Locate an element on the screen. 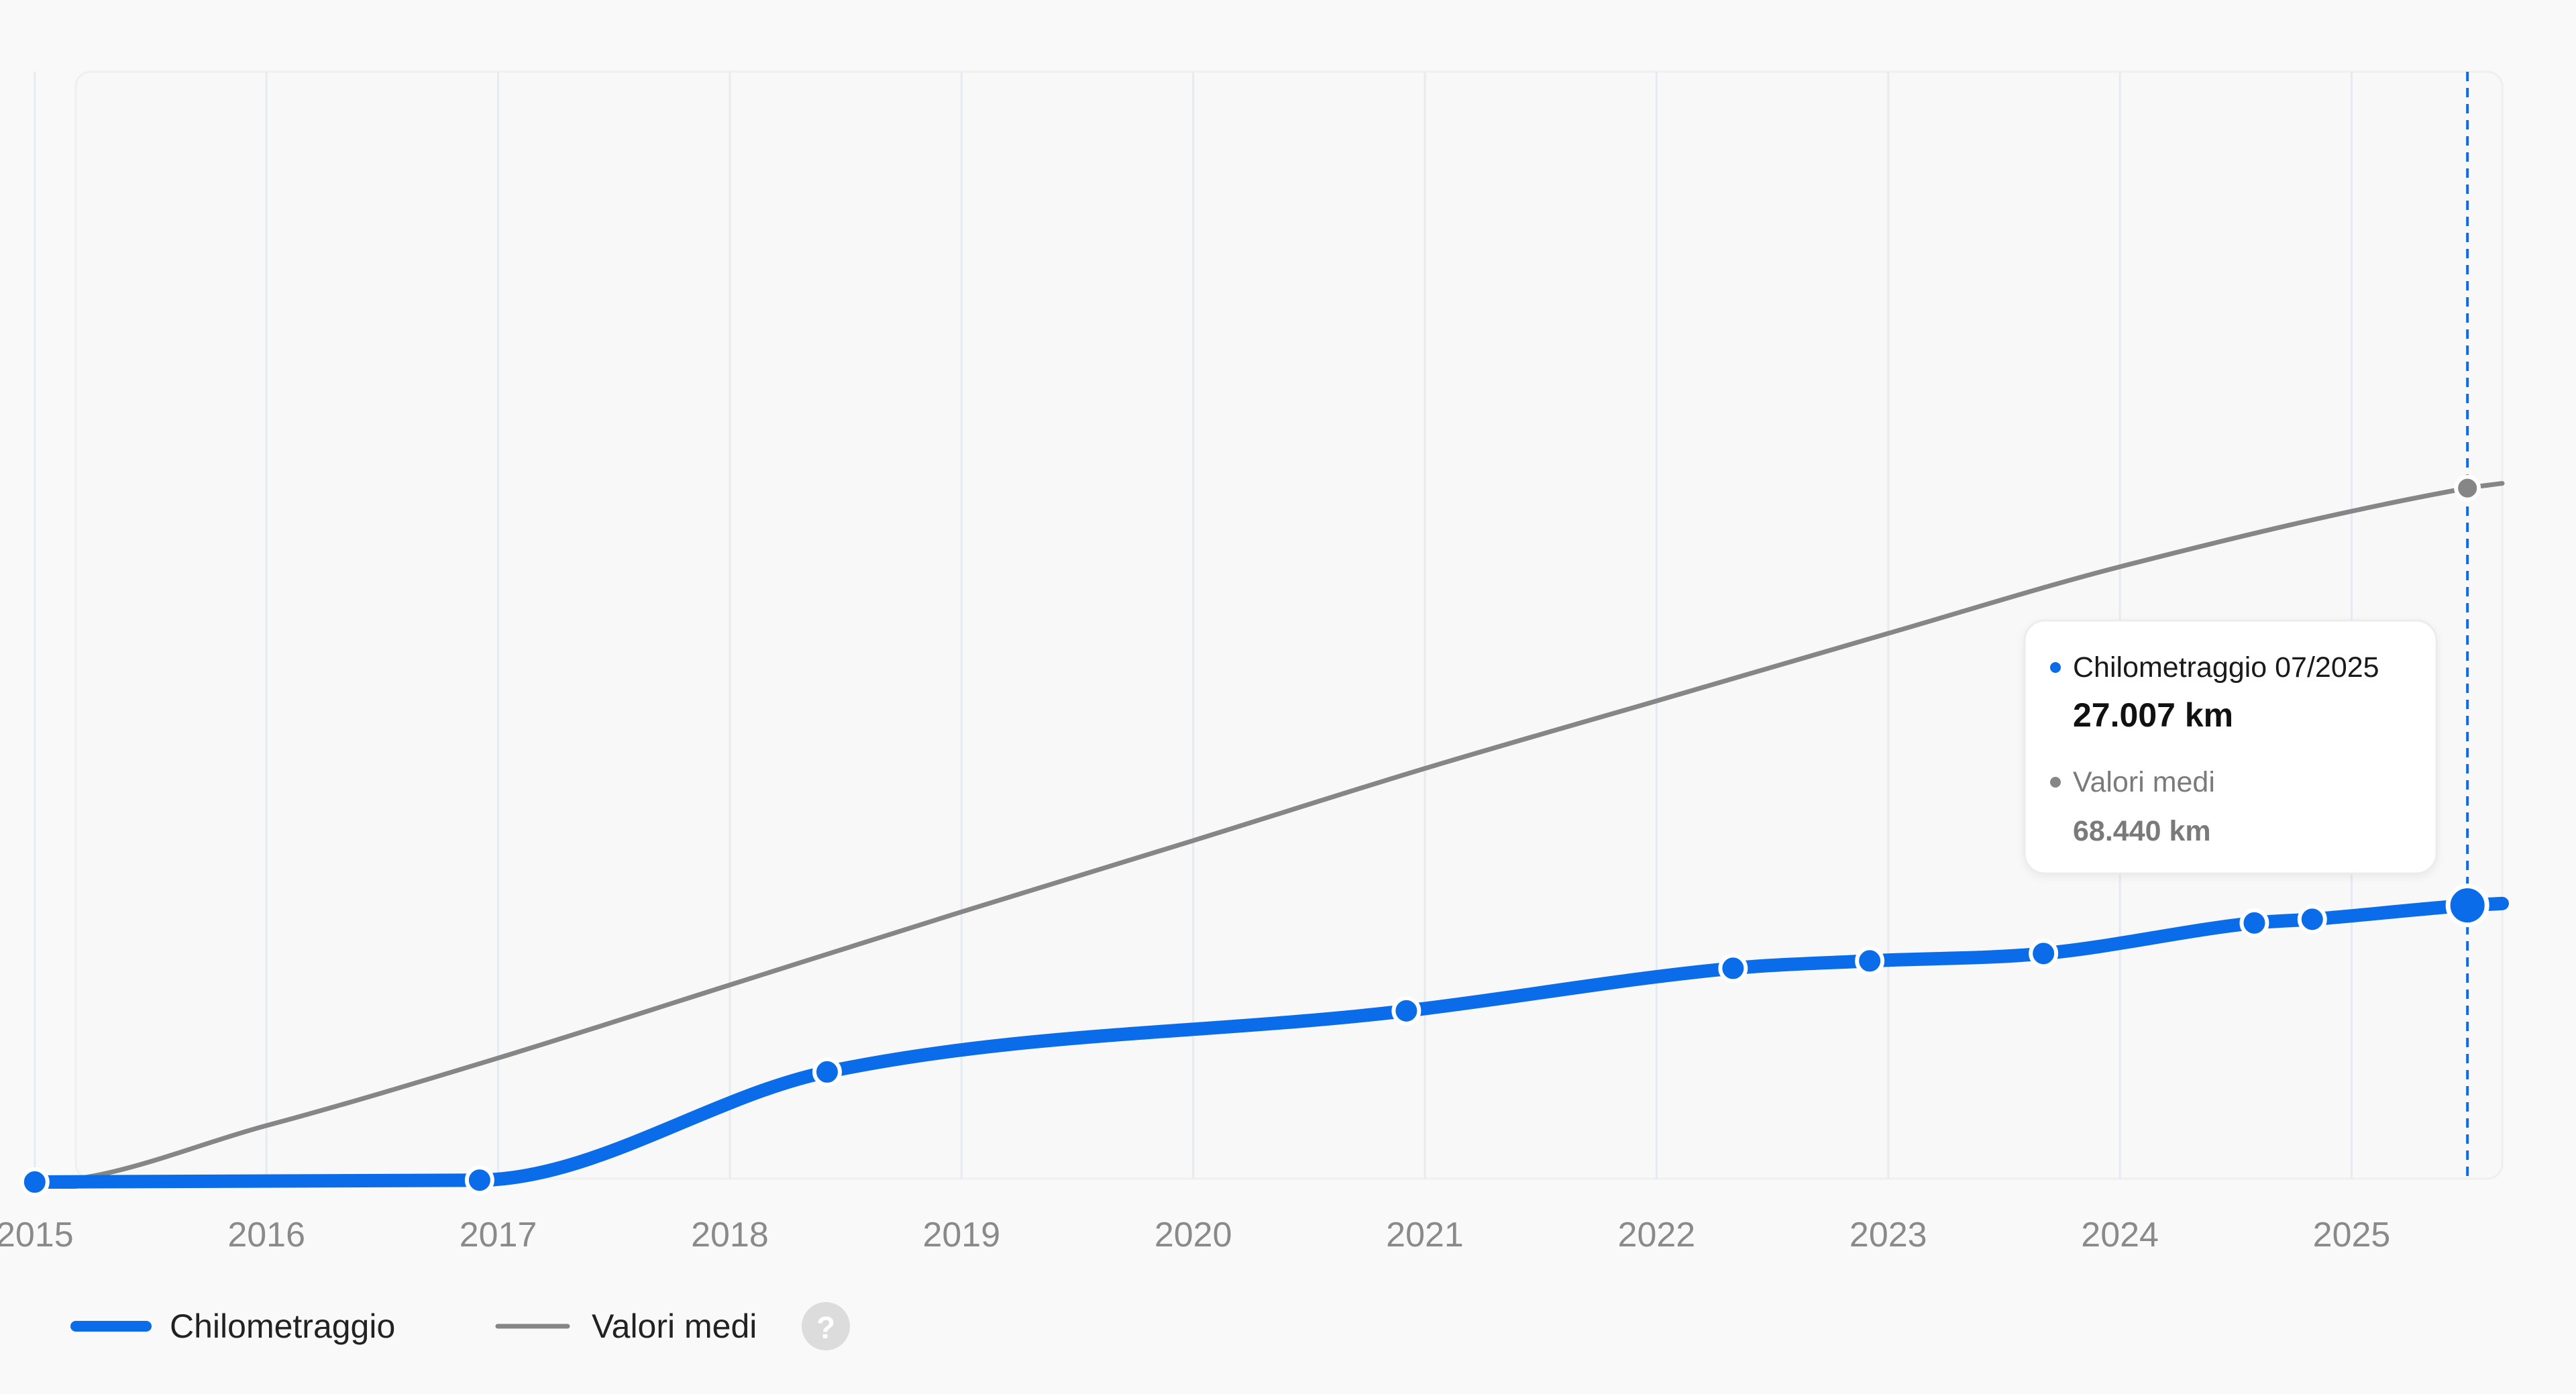 The image size is (2576, 1394). x-tick-label-2024: 2024 is located at coordinates (2120, 1235).